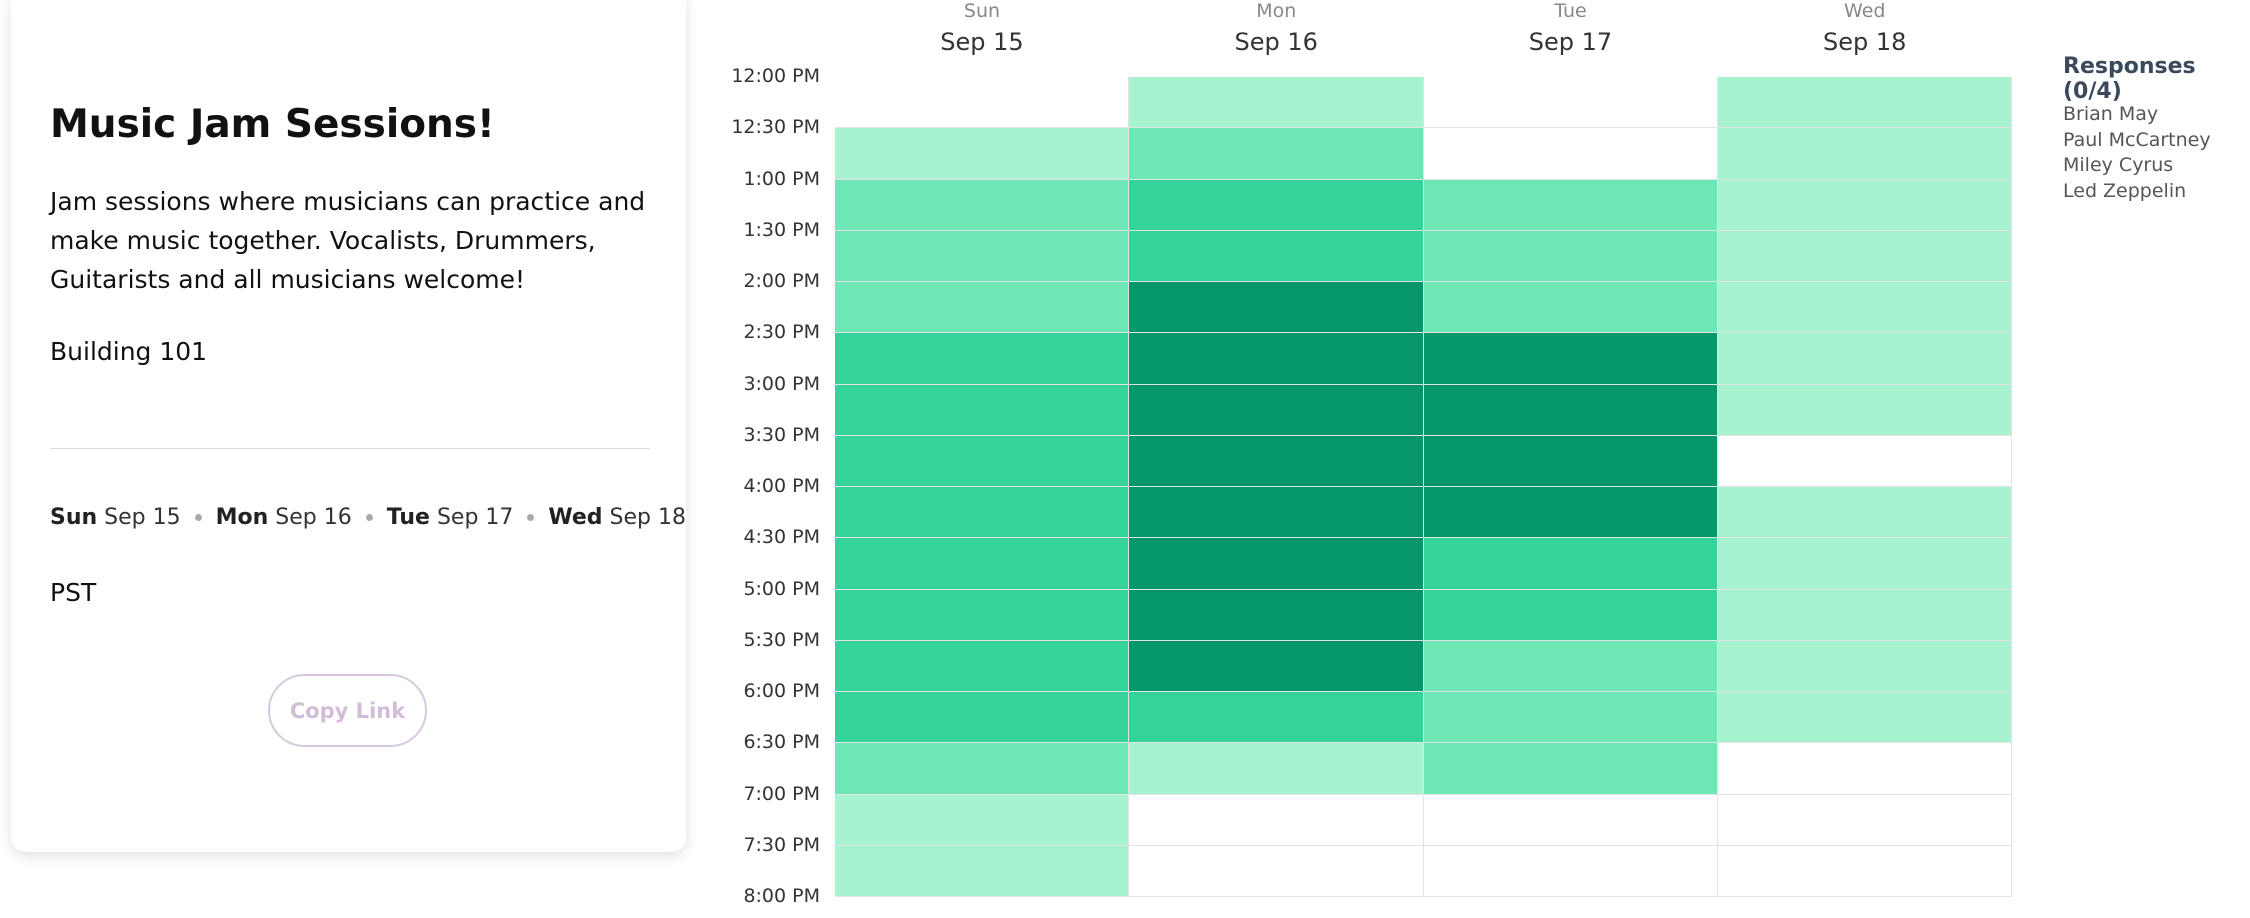  I want to click on time-label: 6:30 PM, so click(781, 742).